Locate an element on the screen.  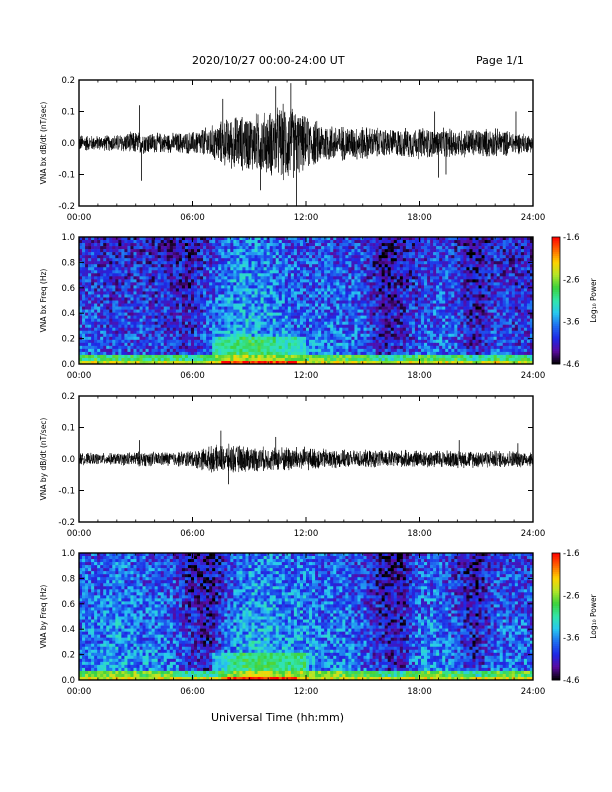
panel-4-colorbar is located at coordinates (556, 616).